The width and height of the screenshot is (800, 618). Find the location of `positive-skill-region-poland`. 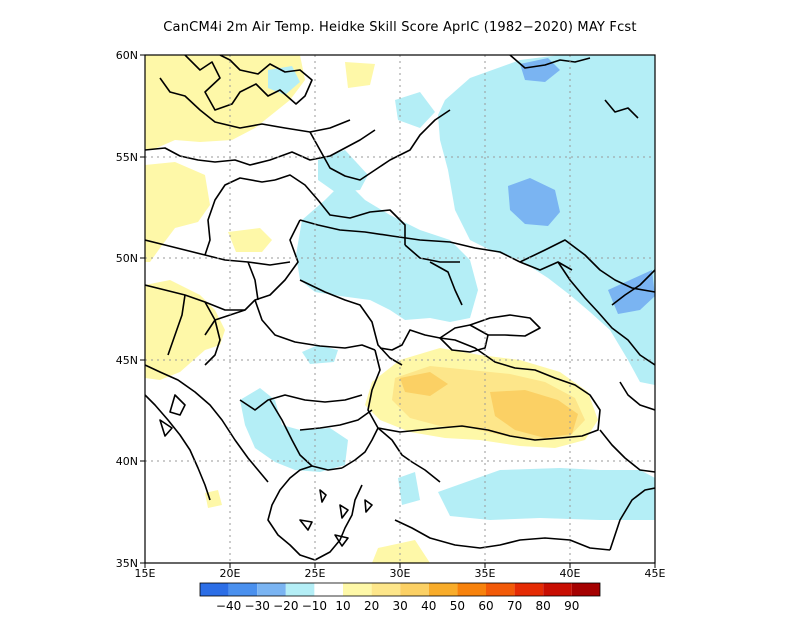

positive-skill-region-poland is located at coordinates (250, 240).